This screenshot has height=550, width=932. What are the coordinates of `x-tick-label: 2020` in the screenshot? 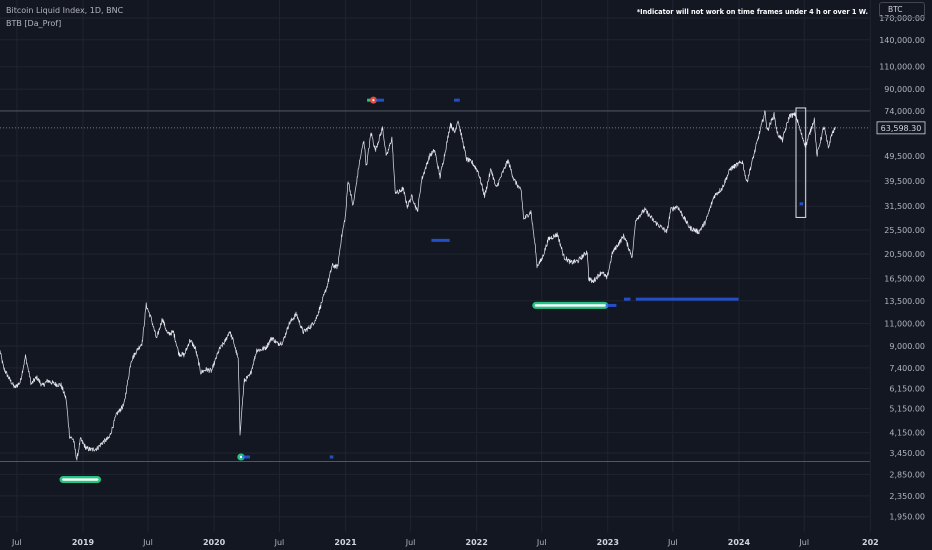 It's located at (214, 542).